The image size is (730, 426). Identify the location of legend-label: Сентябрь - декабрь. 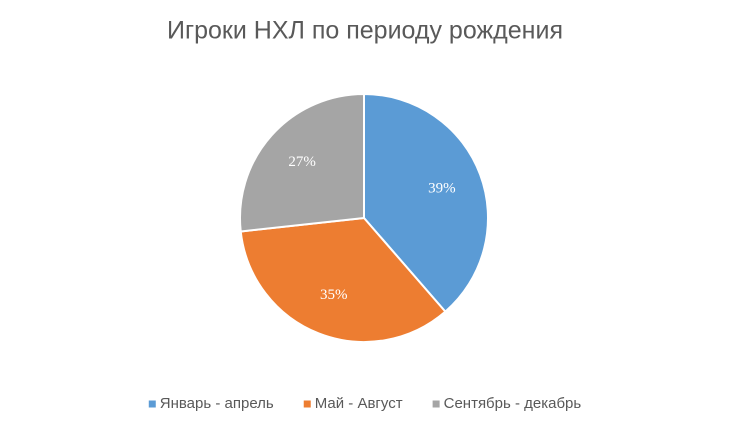
(513, 403).